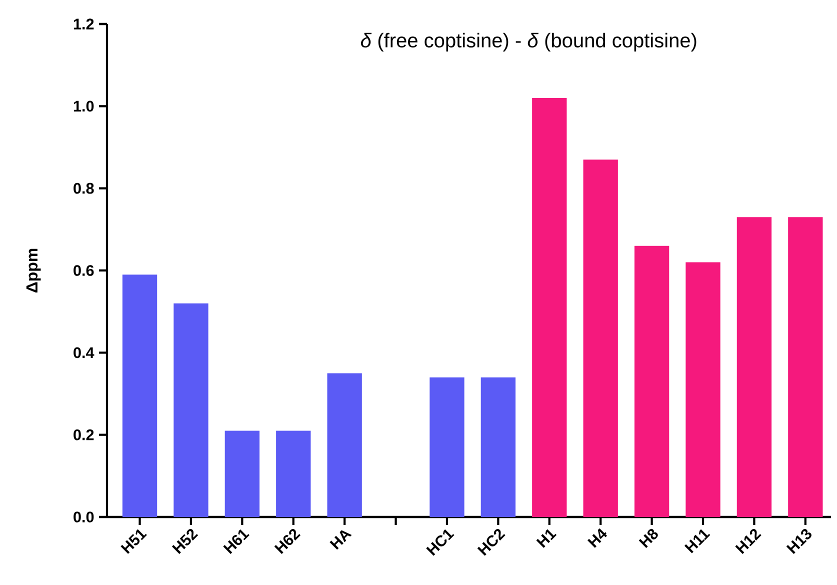 The height and width of the screenshot is (585, 837). What do you see at coordinates (84, 517) in the screenshot?
I see `y-tick-label: 0.0` at bounding box center [84, 517].